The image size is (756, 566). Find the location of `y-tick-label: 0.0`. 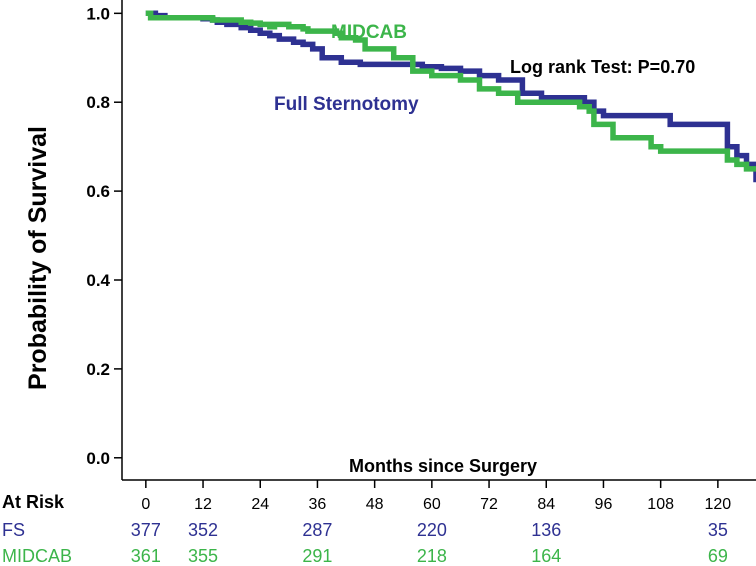

y-tick-label: 0.0 is located at coordinates (98, 458).